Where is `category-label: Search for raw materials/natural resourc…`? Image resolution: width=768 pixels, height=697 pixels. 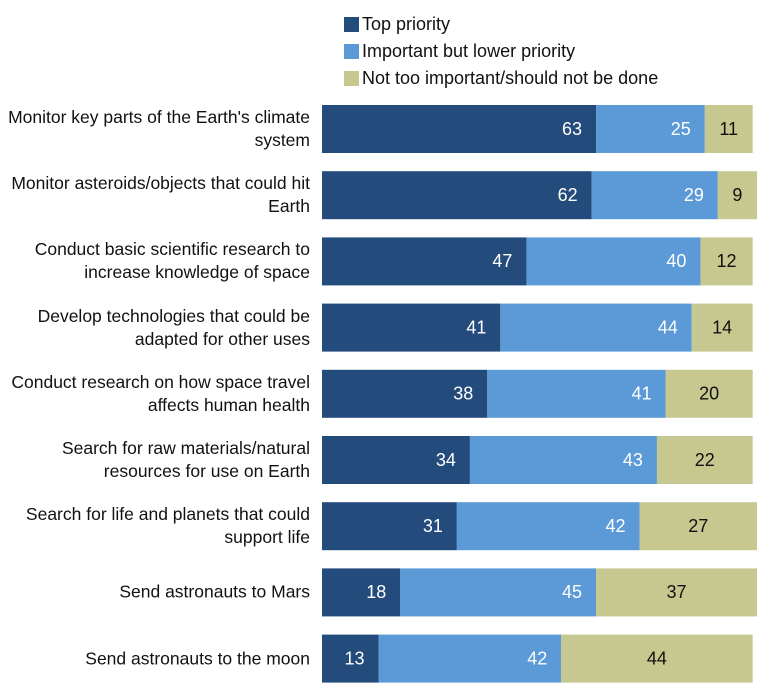
category-label: Search for raw materials/natural resourc… is located at coordinates (185, 459).